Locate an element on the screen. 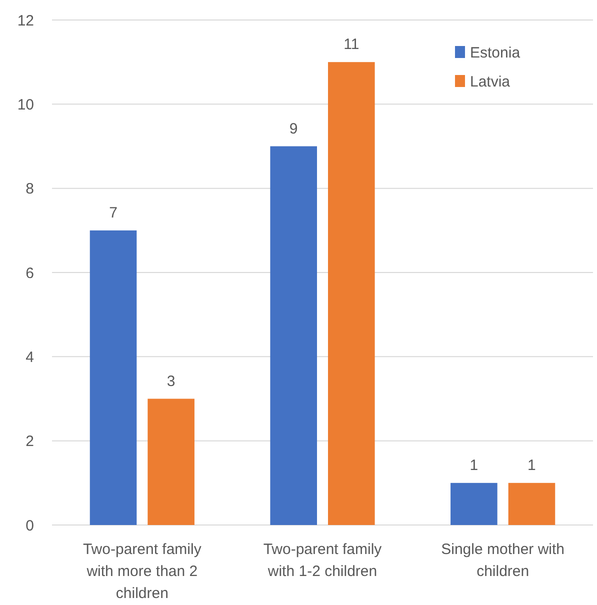 The height and width of the screenshot is (605, 597). legend-label: Estonia is located at coordinates (495, 53).